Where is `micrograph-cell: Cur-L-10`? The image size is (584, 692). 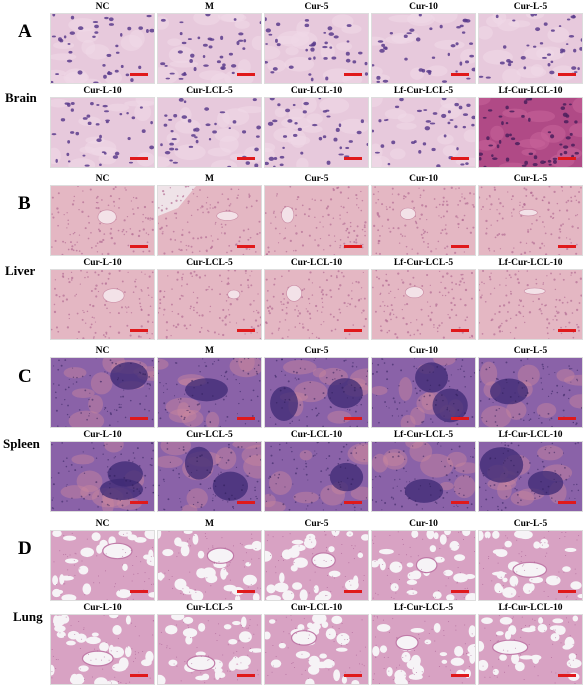
micrograph-cell: Cur-L-10 is located at coordinates (102, 470).